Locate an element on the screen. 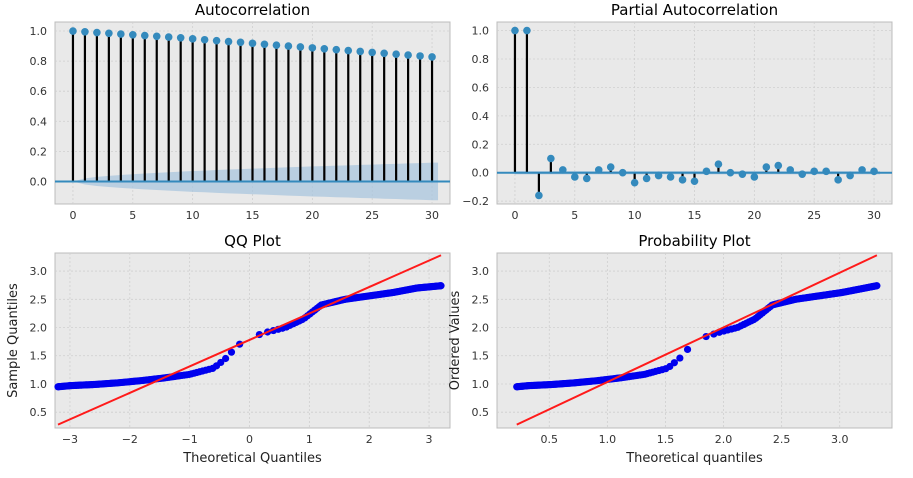  y-tick-label: 2.0 is located at coordinates (39, 328).